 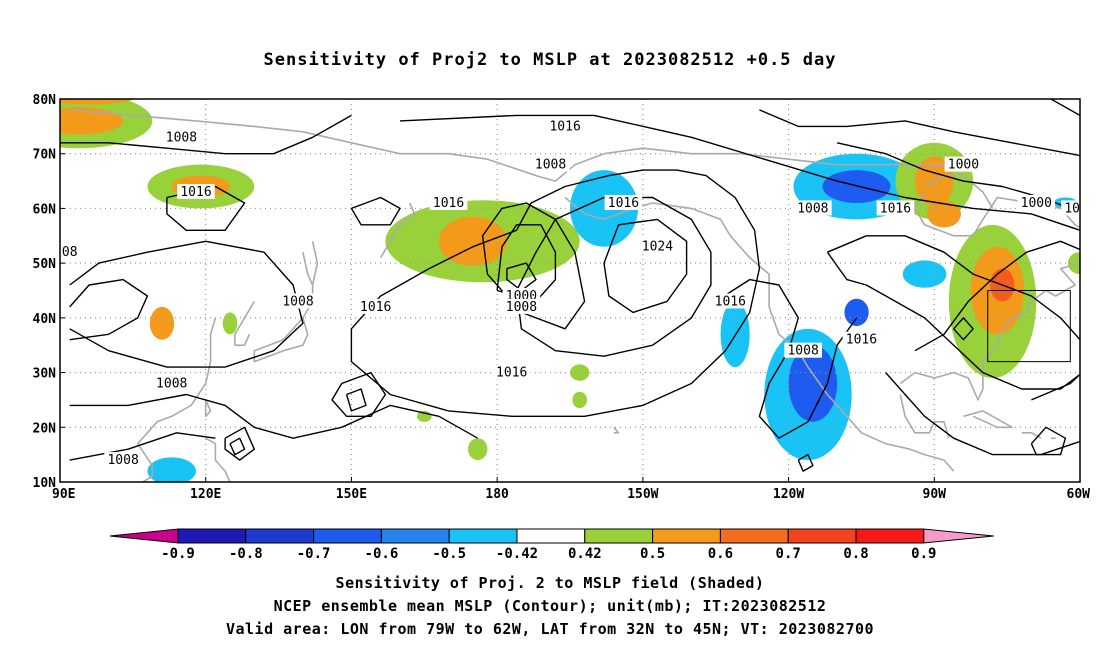 I want to click on lon-label: 60W, so click(x=1079, y=494).